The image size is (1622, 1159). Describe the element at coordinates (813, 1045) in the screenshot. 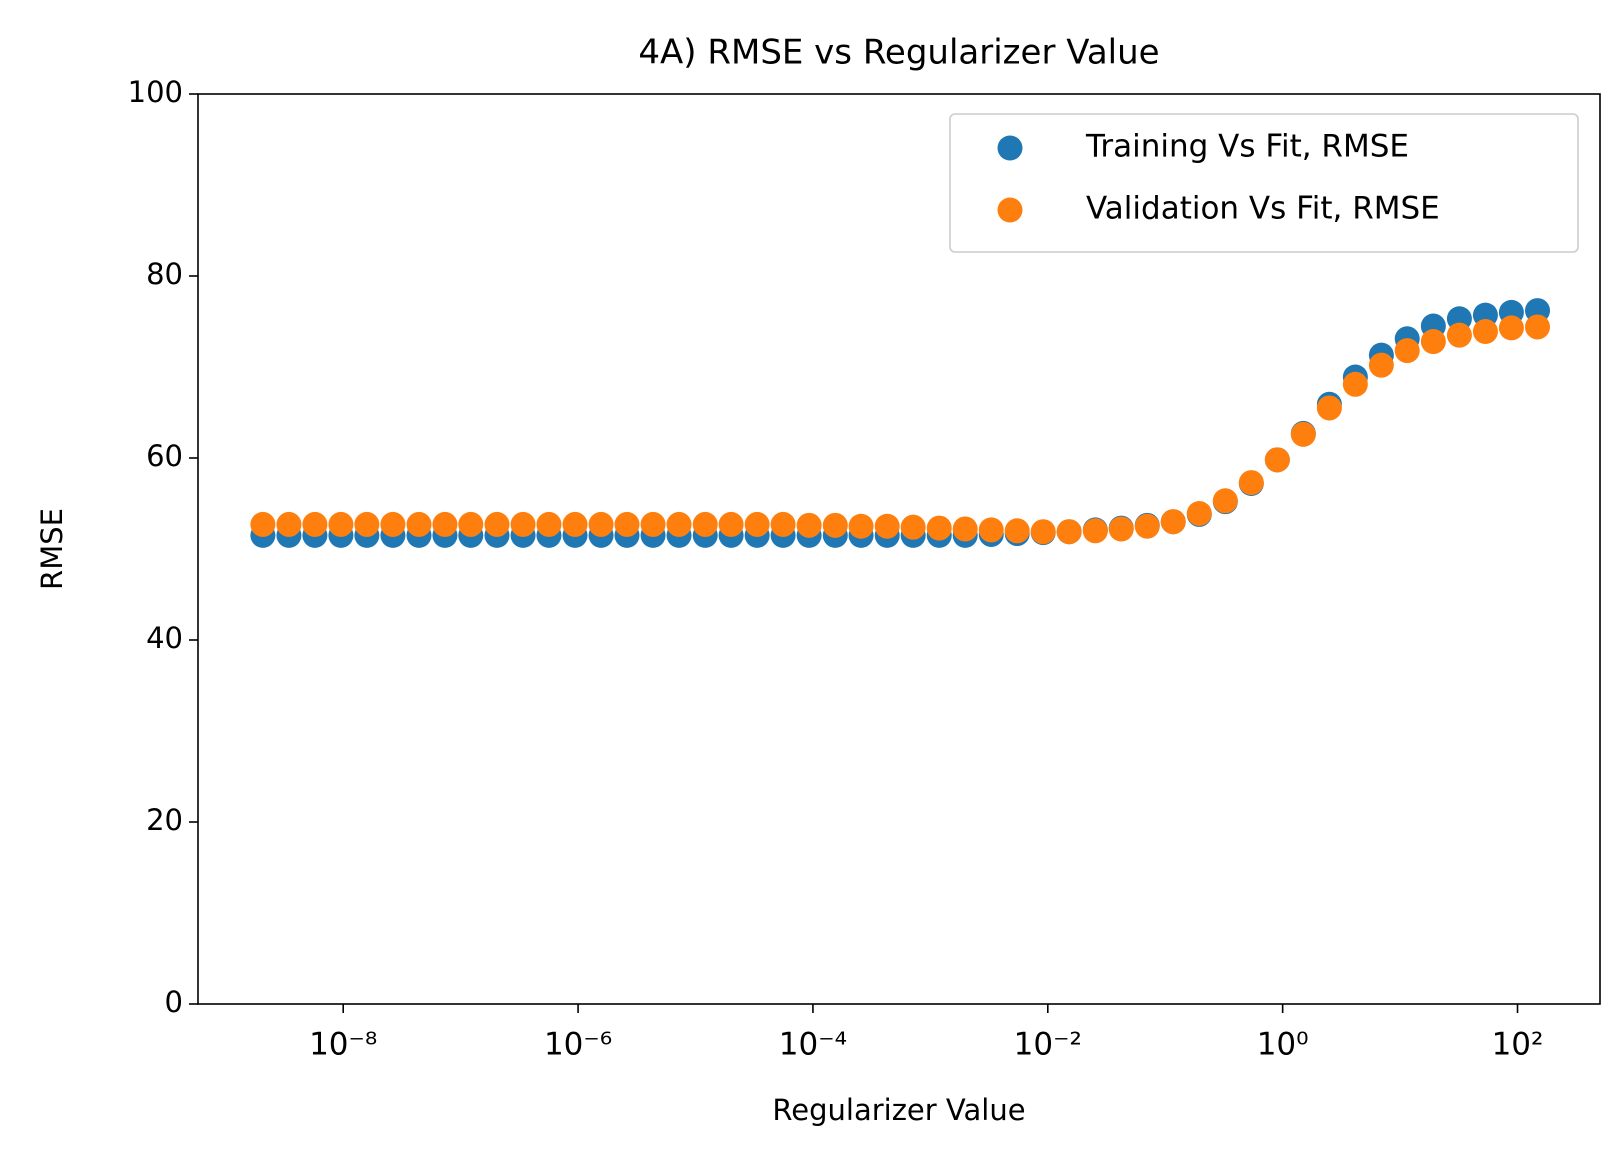

I see `x-tick-label: 10⁻⁴` at that location.